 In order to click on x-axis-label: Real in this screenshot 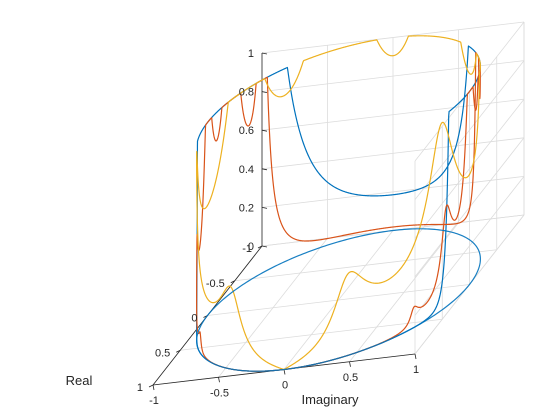, I will do `click(79, 380)`.